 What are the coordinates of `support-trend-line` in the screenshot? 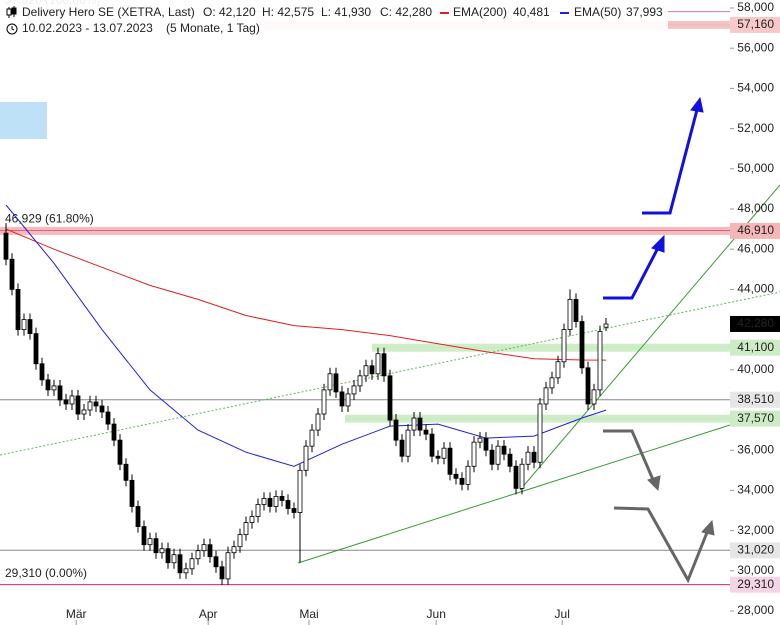 It's located at (514, 494).